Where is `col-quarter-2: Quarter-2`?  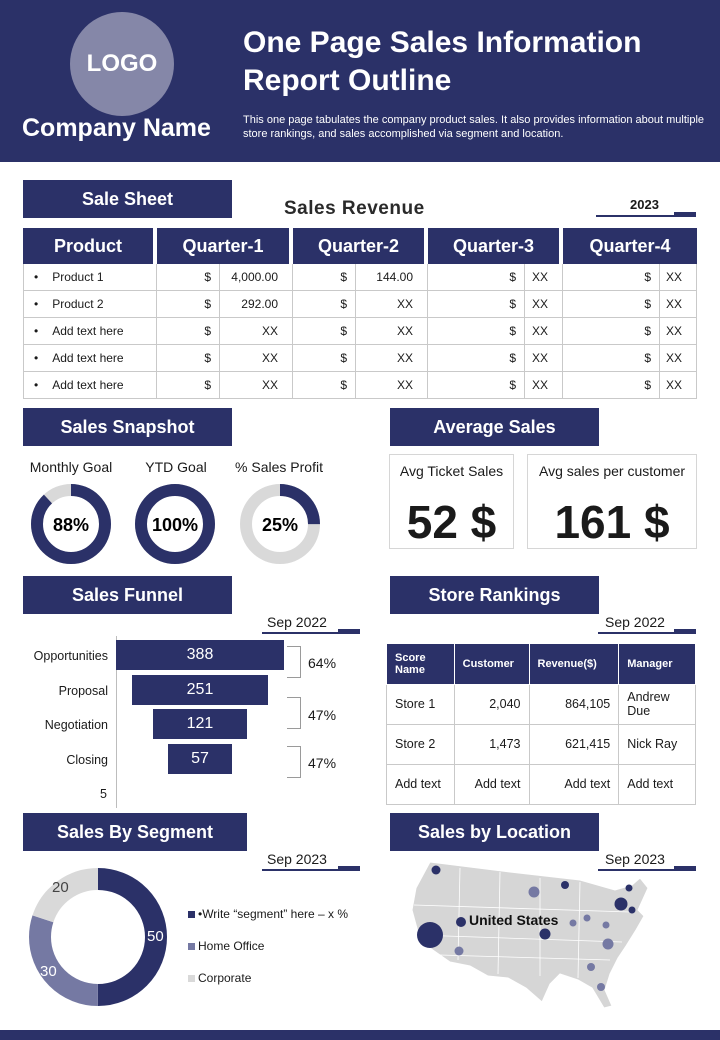
col-quarter-2: Quarter-2 is located at coordinates (360, 246).